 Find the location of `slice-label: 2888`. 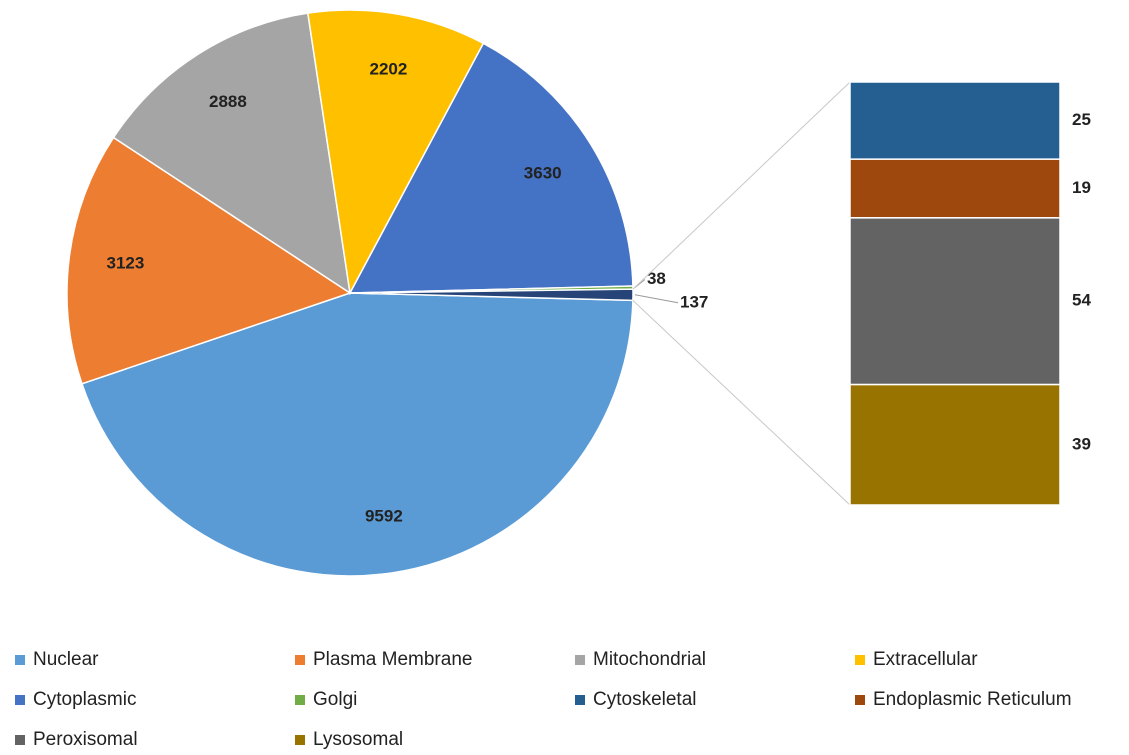

slice-label: 2888 is located at coordinates (228, 101).